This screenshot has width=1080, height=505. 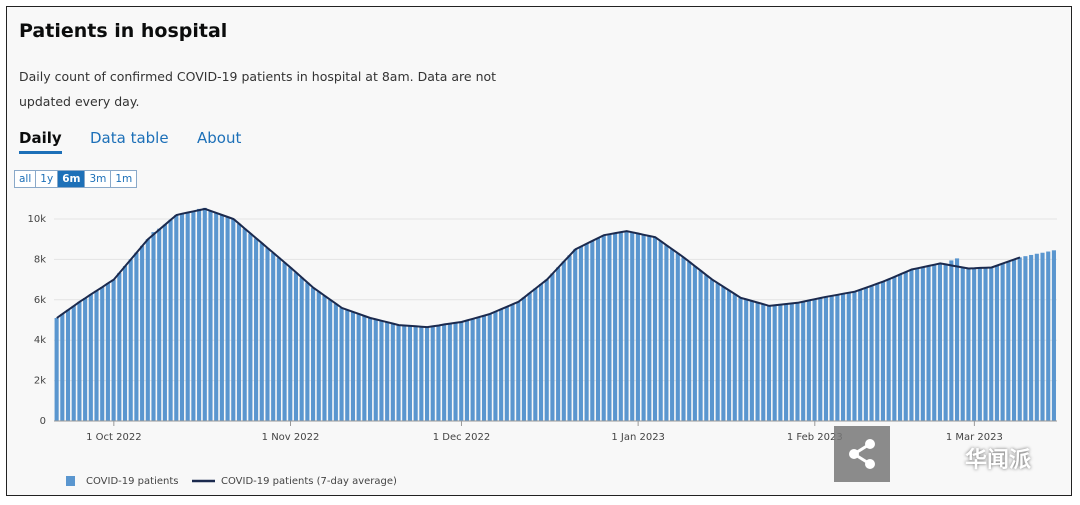 What do you see at coordinates (72, 179) in the screenshot?
I see `range-button: 6m` at bounding box center [72, 179].